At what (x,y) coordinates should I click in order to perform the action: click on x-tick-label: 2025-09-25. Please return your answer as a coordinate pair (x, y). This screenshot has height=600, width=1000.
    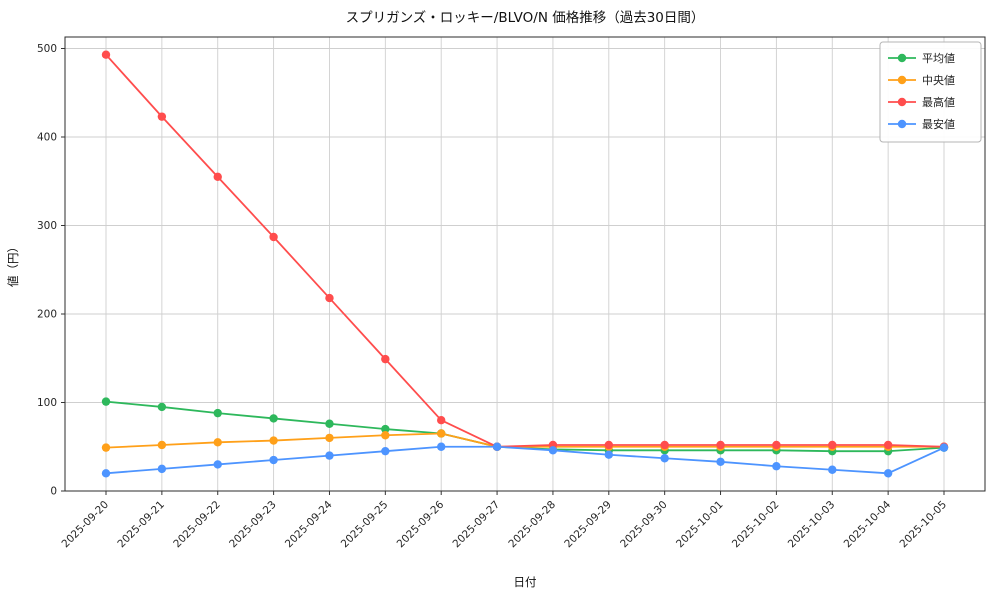
    Looking at the image, I should click on (365, 525).